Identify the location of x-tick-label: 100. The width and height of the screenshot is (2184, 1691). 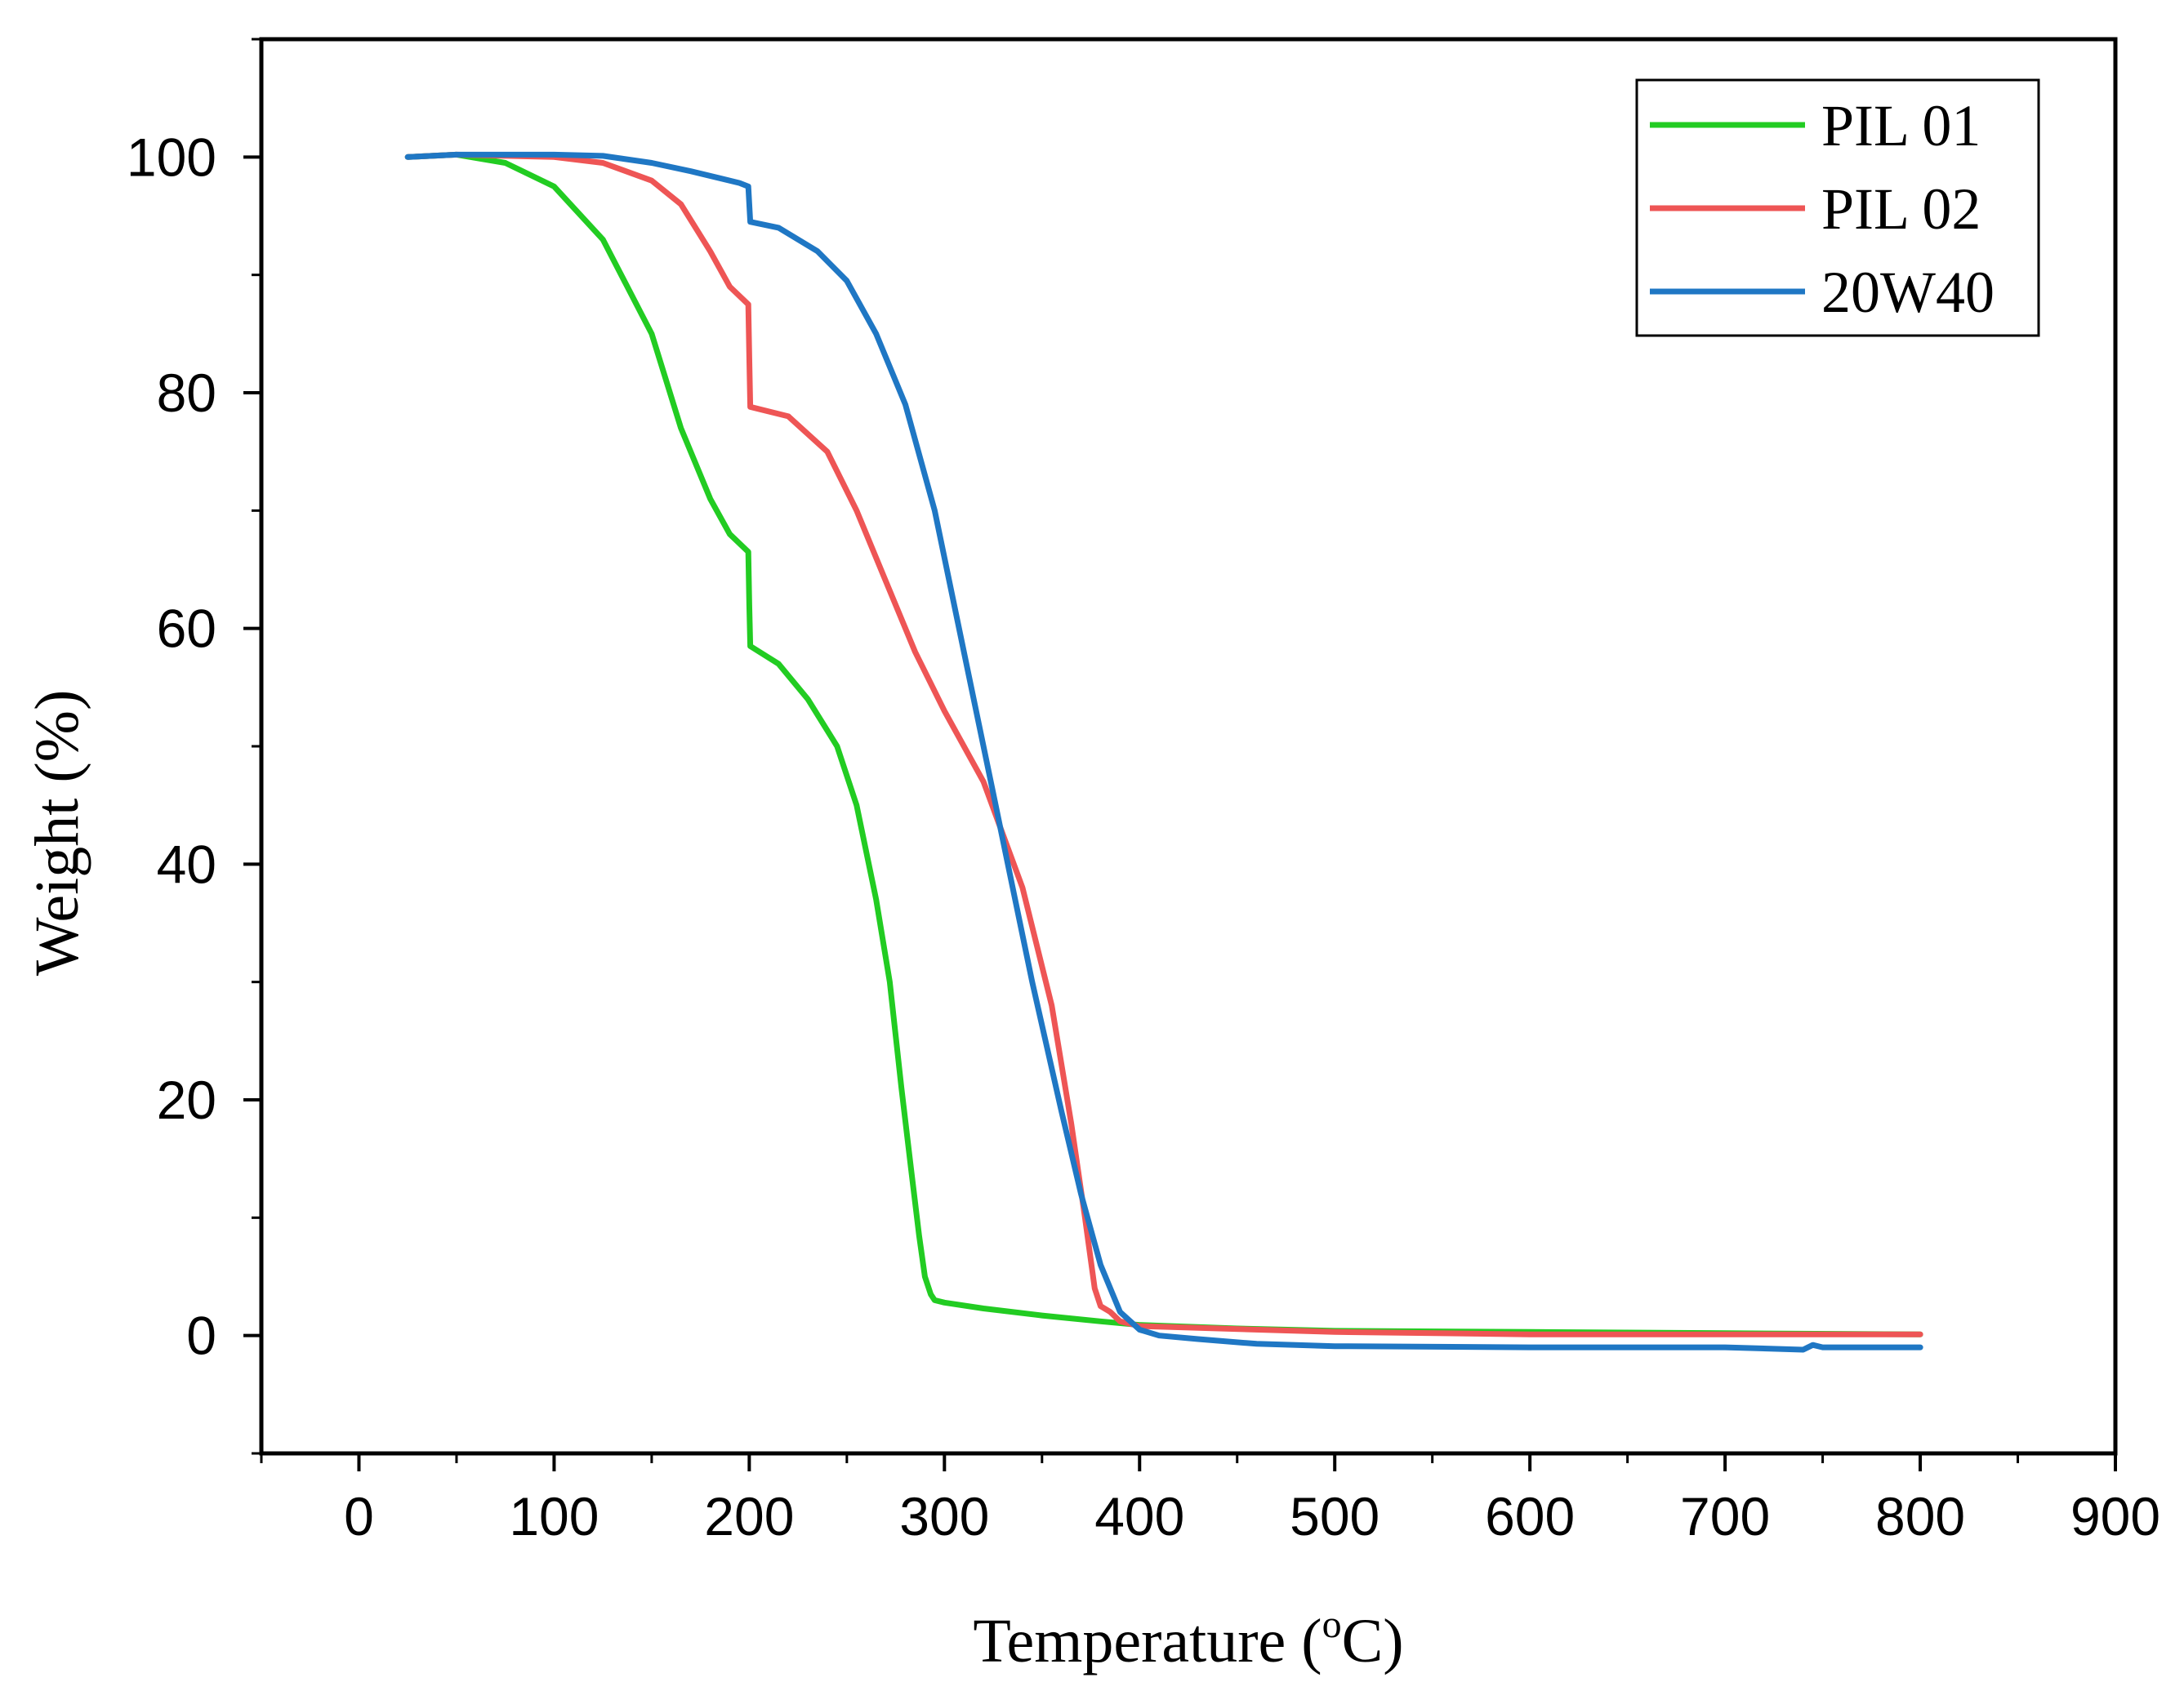
(554, 1516).